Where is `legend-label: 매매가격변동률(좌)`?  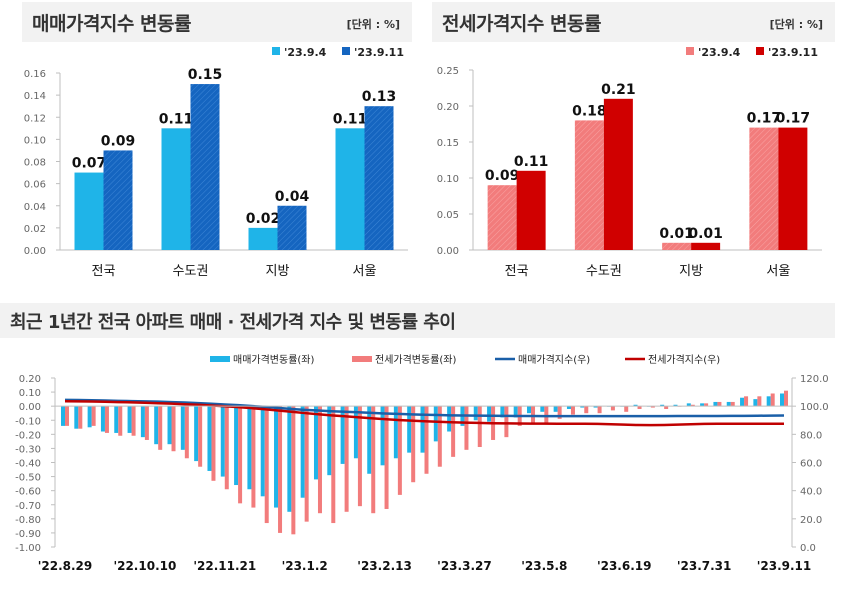
legend-label: 매매가격변동률(좌) is located at coordinates (274, 359).